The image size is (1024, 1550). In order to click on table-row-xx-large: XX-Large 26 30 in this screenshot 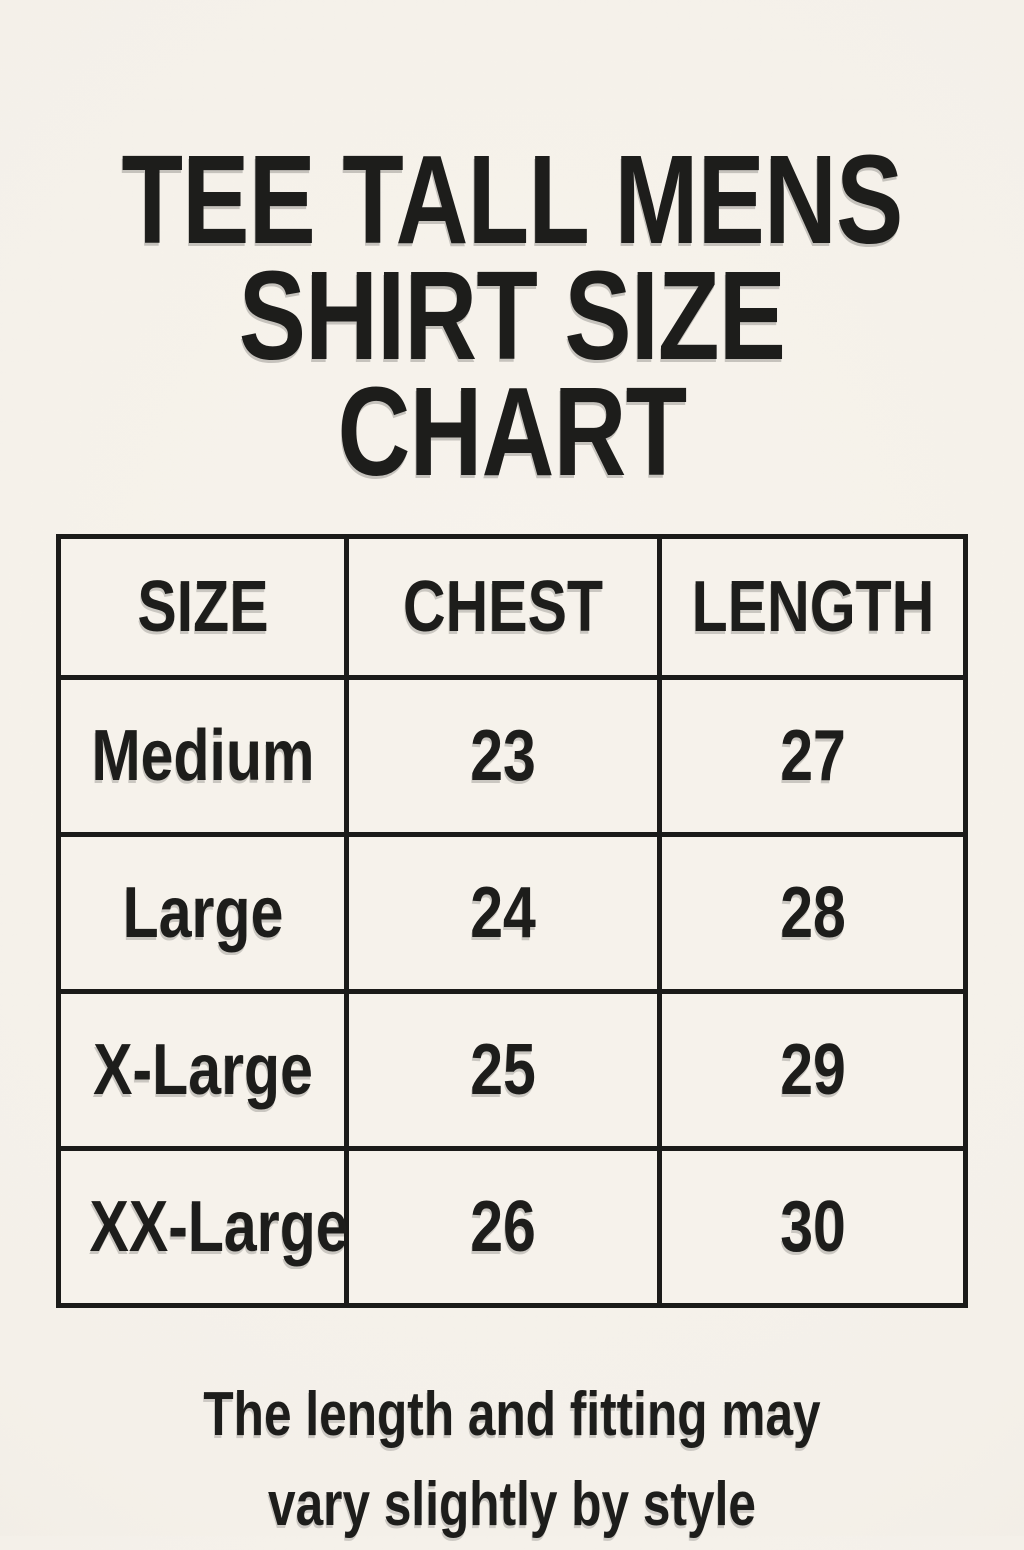, I will do `click(511, 1227)`.